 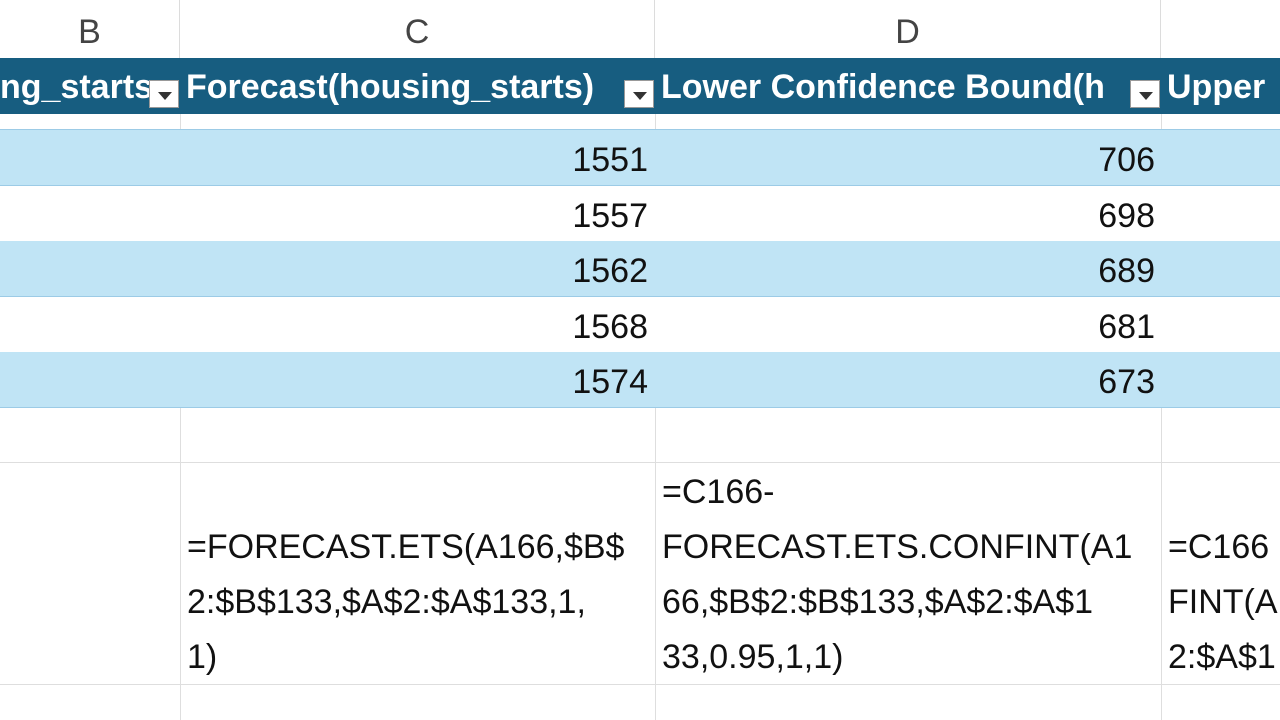 What do you see at coordinates (610, 382) in the screenshot?
I see `cell: 1574` at bounding box center [610, 382].